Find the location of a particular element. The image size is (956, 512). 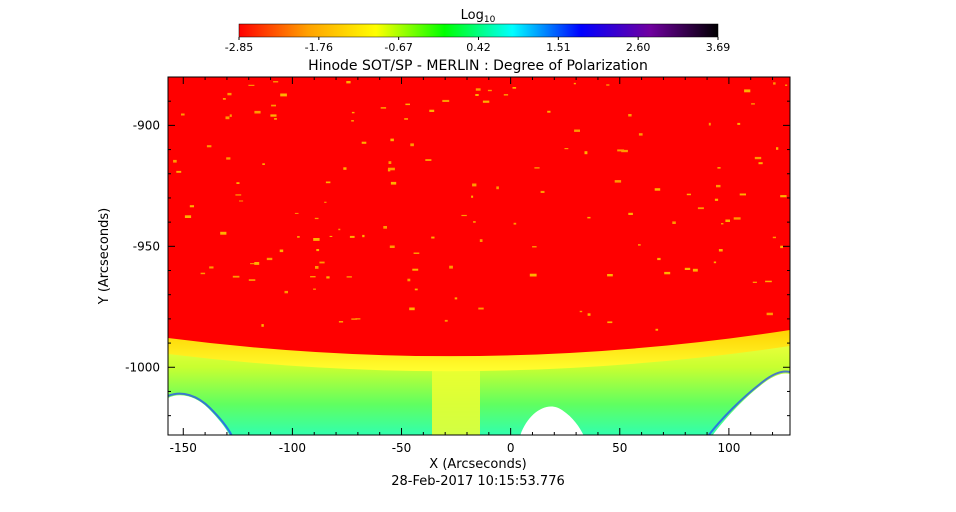

off-limb-blank-right is located at coordinates (751, 404).